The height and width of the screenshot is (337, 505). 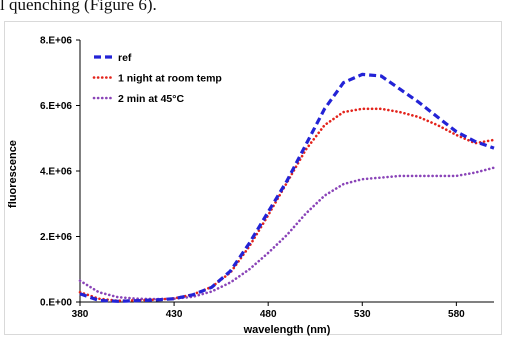 I want to click on x-tick-label: 580, so click(x=456, y=314).